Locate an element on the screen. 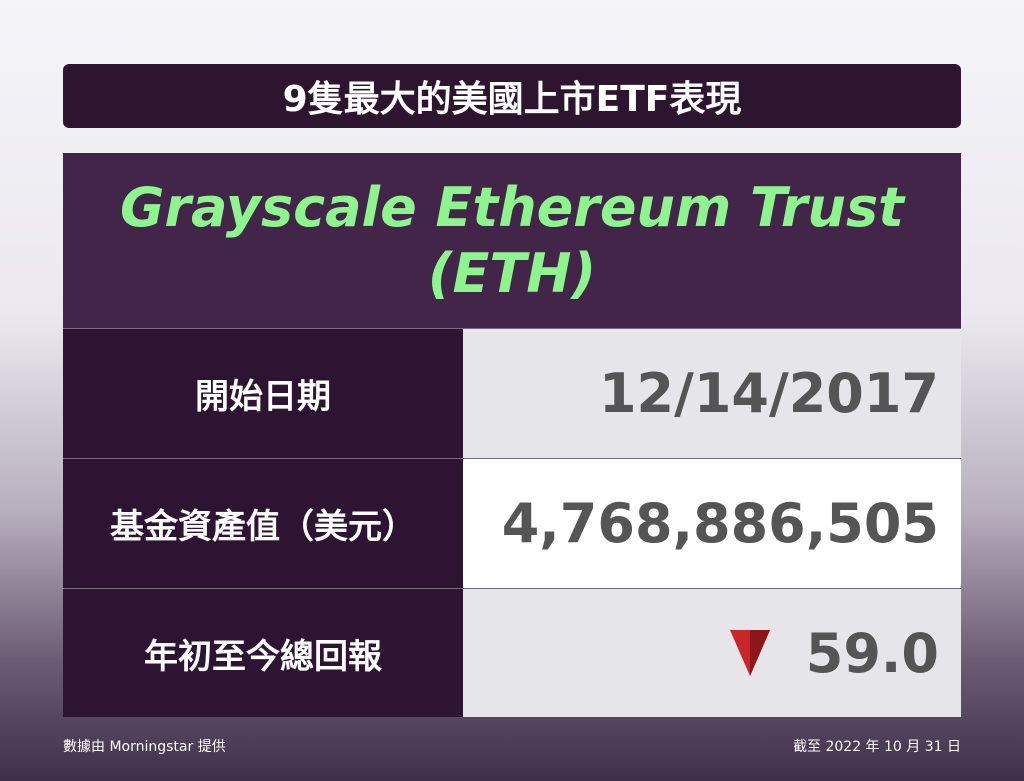 This screenshot has width=1024, height=781. row-value: 59.0 is located at coordinates (872, 653).